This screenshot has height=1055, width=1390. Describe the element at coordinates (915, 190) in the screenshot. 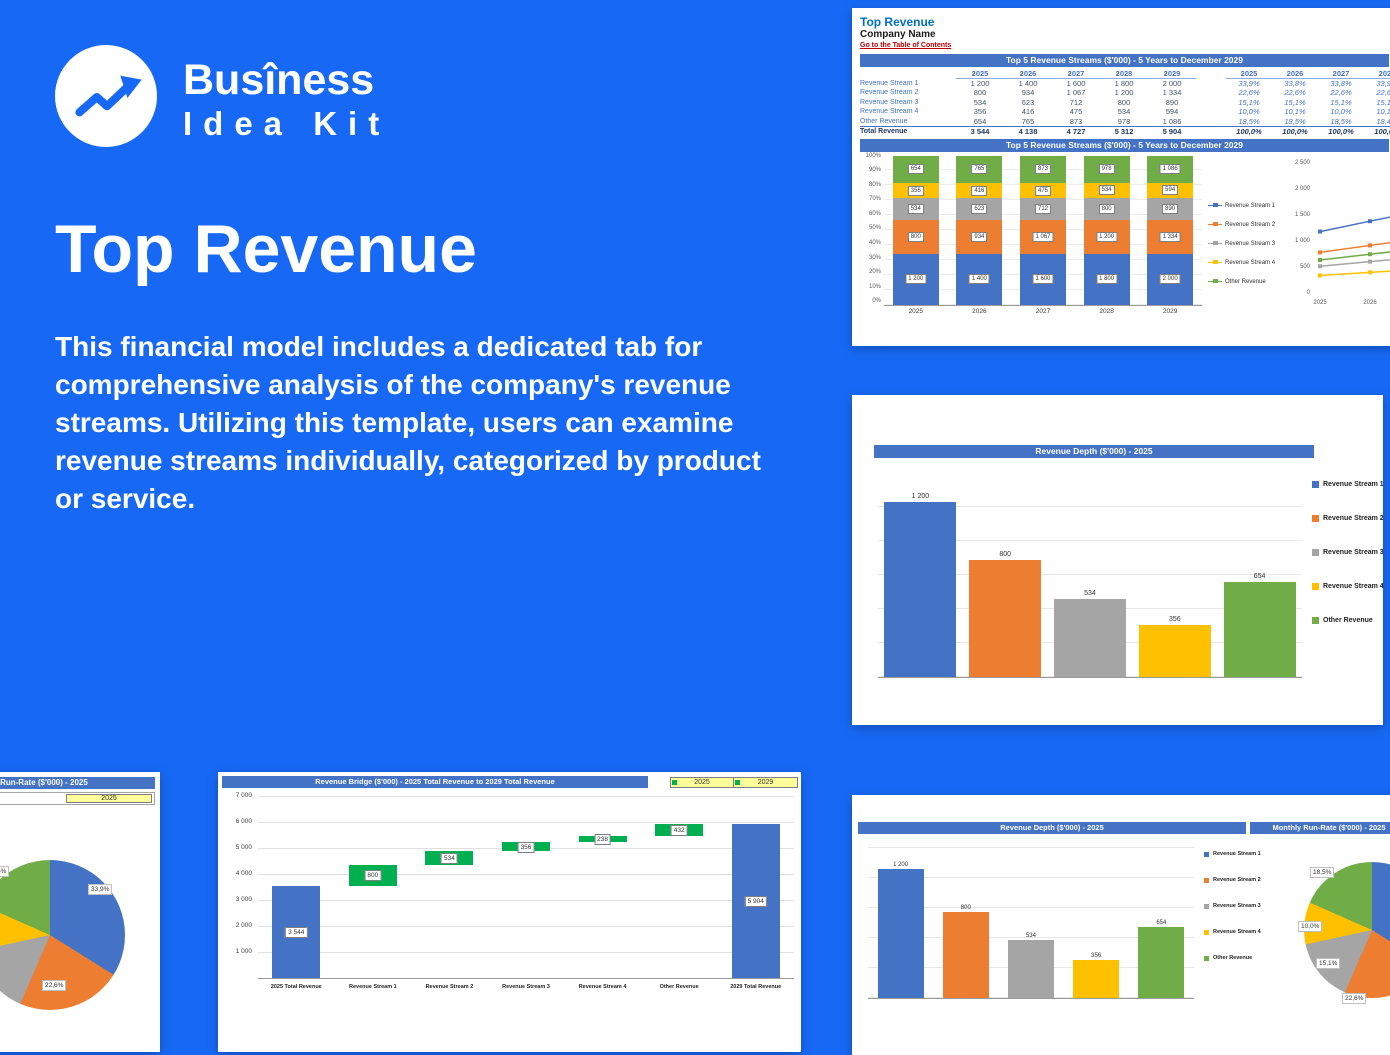

I see `data-label: 356` at that location.